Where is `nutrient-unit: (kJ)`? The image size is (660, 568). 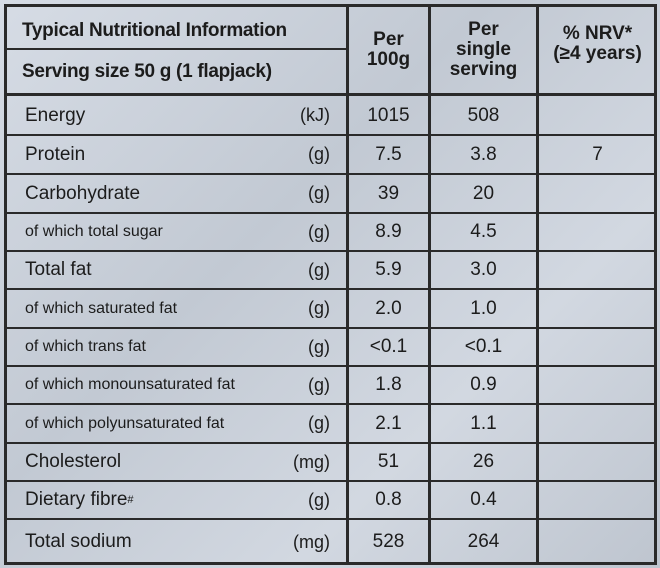 nutrient-unit: (kJ) is located at coordinates (315, 115).